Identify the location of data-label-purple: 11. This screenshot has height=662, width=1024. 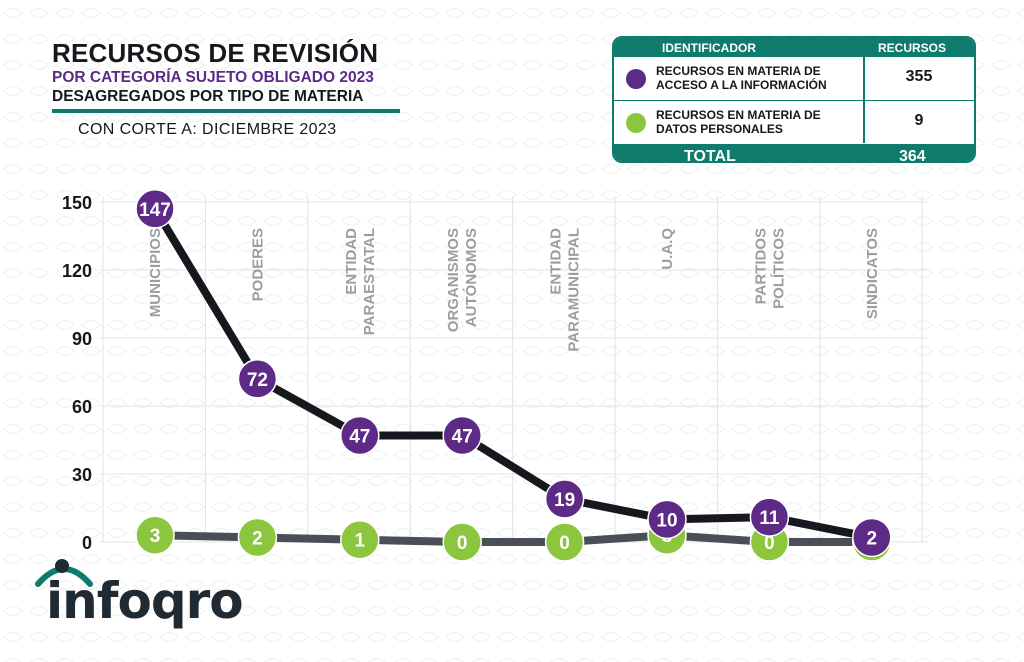
(769, 518).